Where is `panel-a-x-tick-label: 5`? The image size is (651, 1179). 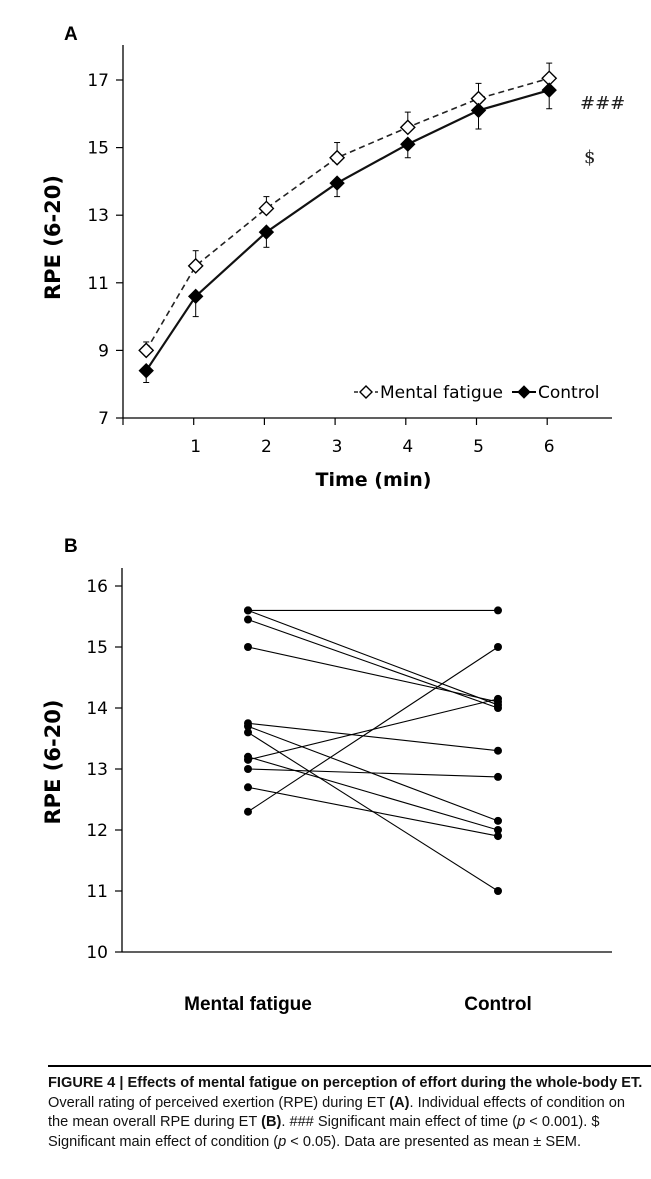
panel-a-x-tick-label: 5 is located at coordinates (478, 447).